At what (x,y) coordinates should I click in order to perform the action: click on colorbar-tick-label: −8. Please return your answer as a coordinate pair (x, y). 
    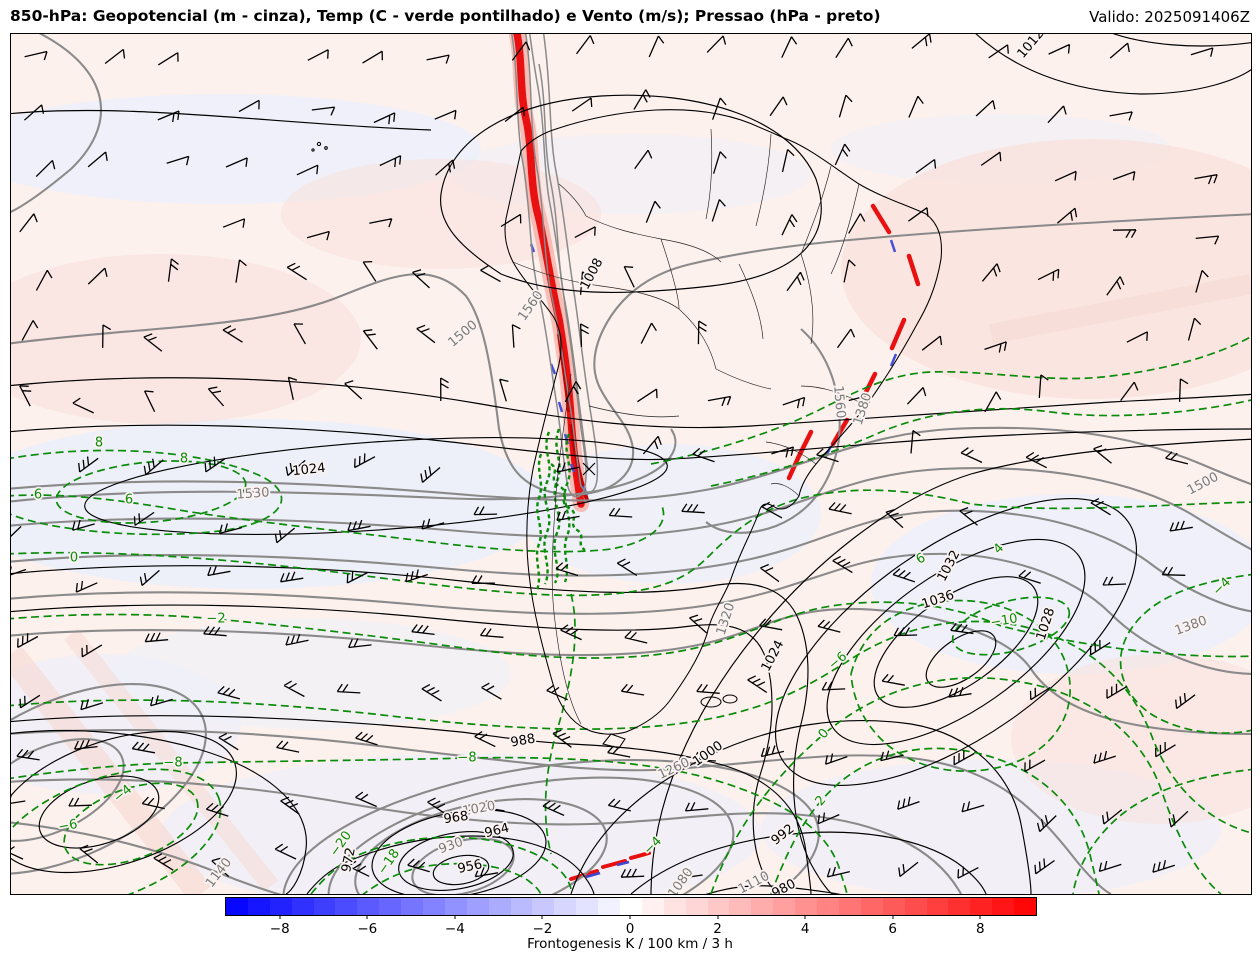
    Looking at the image, I should click on (279, 929).